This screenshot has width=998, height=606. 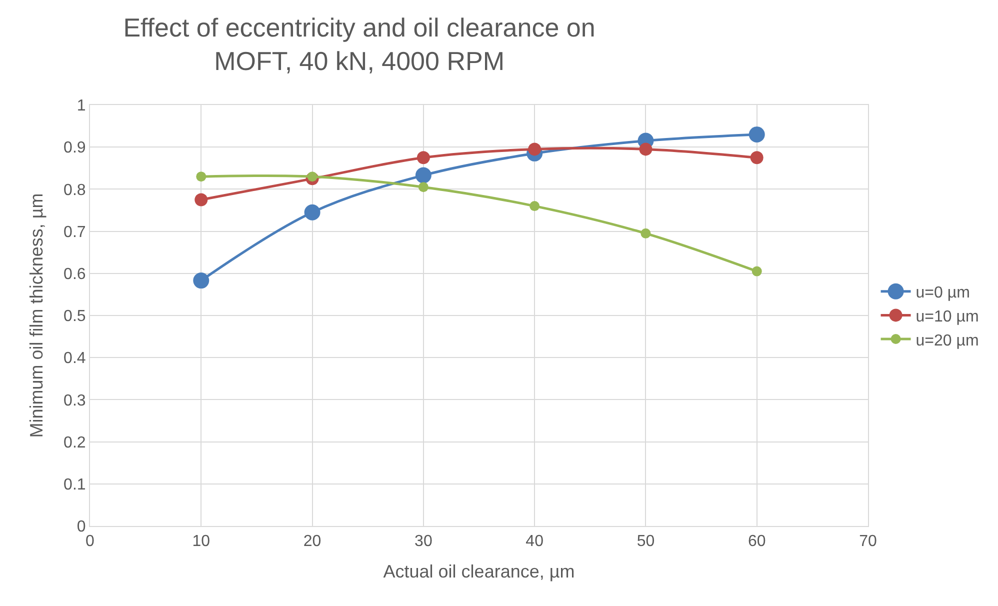 I want to click on y-axis-title: Minimum oil film thickness, µm, so click(x=36, y=315).